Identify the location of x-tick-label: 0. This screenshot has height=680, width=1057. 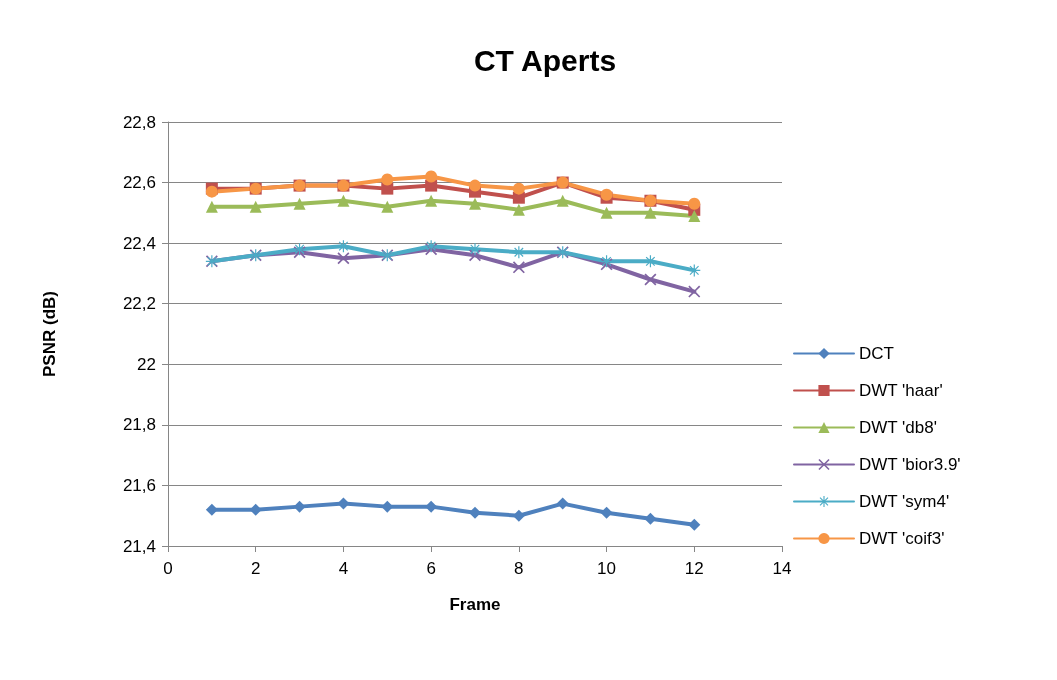
(168, 568).